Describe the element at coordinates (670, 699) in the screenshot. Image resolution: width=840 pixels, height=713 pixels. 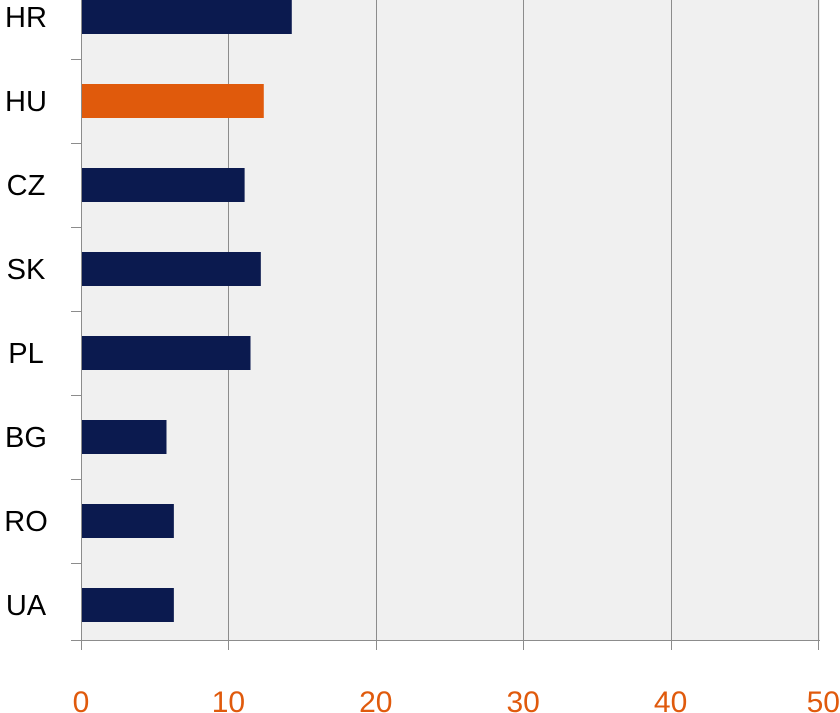
I see `x-tick-label-40: 40` at that location.